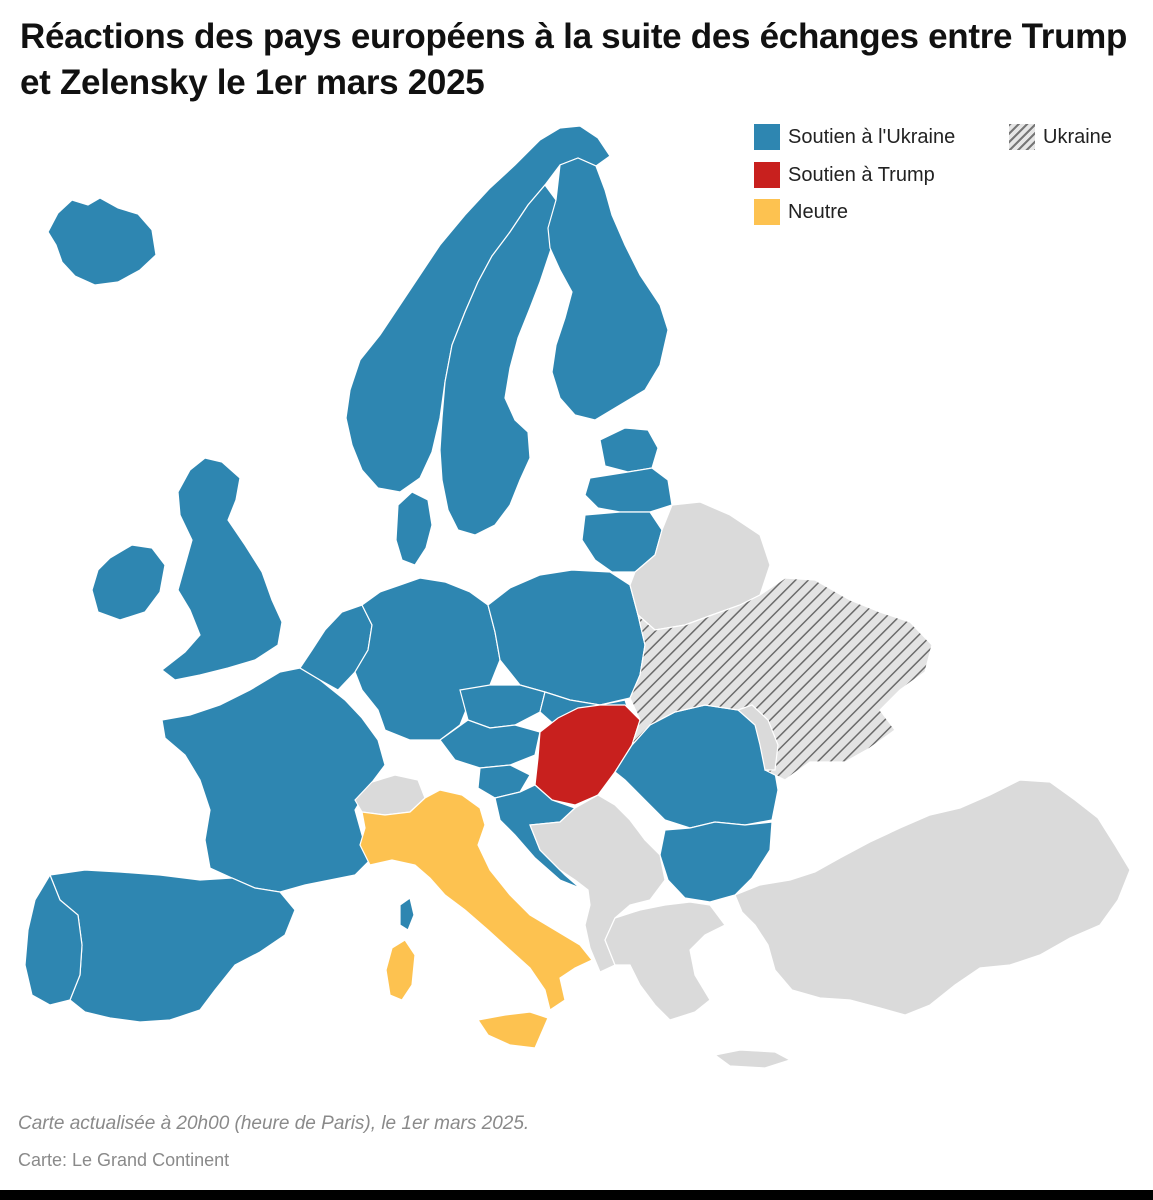  I want to click on country-norway, so click(478, 309).